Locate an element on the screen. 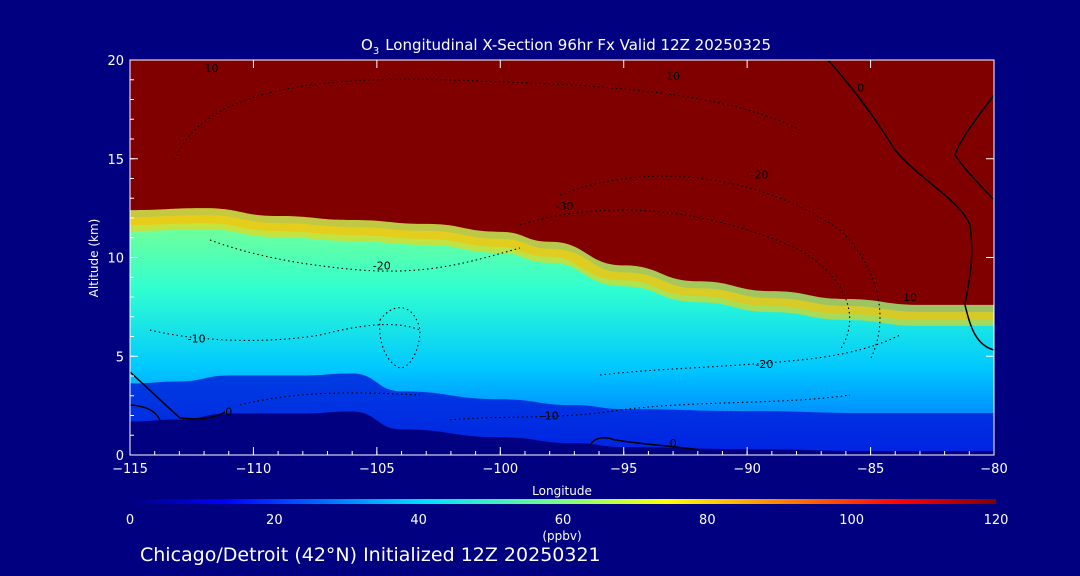 The image size is (1080, 576). contour-zero-surface is located at coordinates (645, 443).